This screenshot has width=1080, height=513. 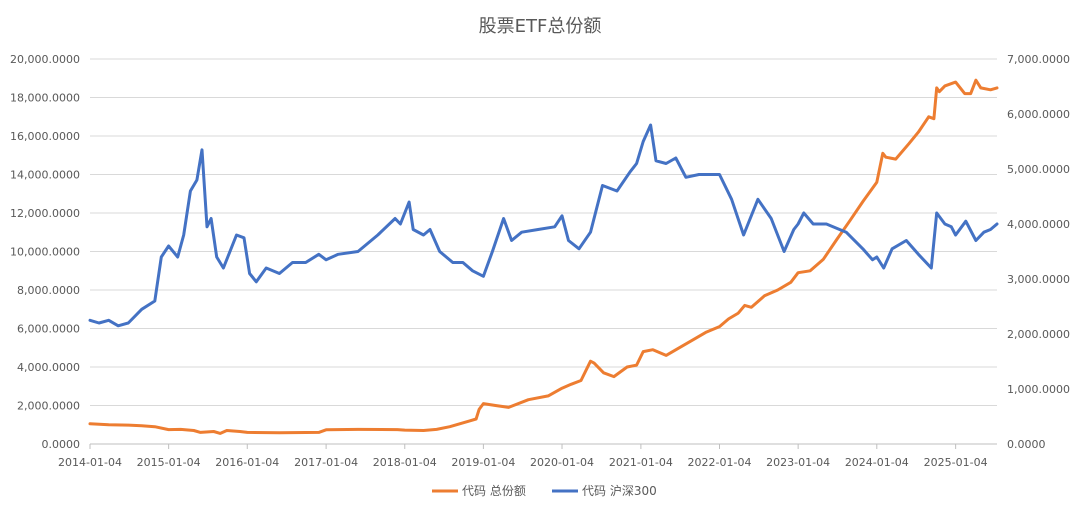 What do you see at coordinates (1038, 224) in the screenshot?
I see `y-right-tick-label: 4,000.0000` at bounding box center [1038, 224].